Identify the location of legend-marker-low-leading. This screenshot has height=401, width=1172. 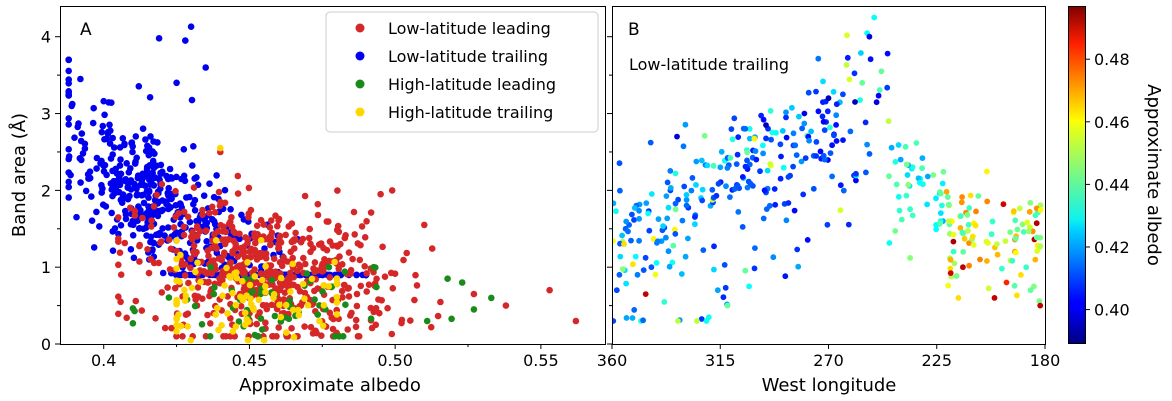
(360, 28).